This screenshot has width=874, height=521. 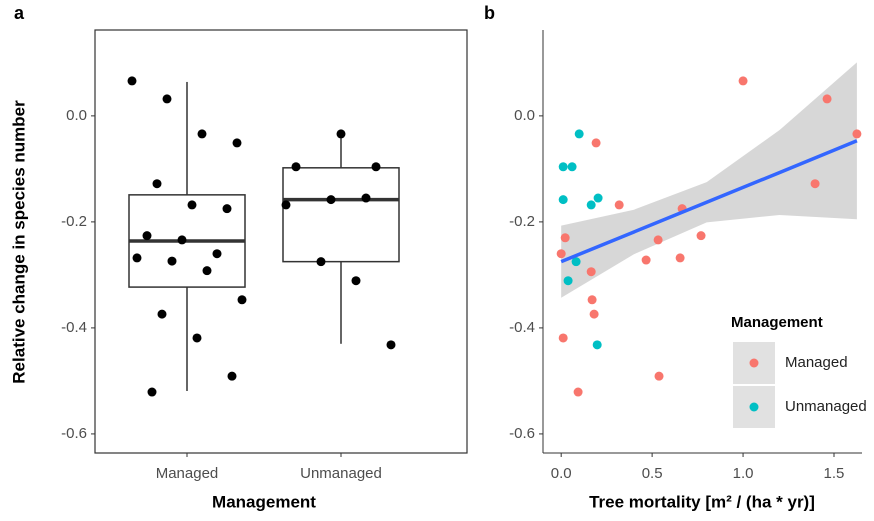 What do you see at coordinates (19, 13) in the screenshot?
I see `panel-label: a` at bounding box center [19, 13].